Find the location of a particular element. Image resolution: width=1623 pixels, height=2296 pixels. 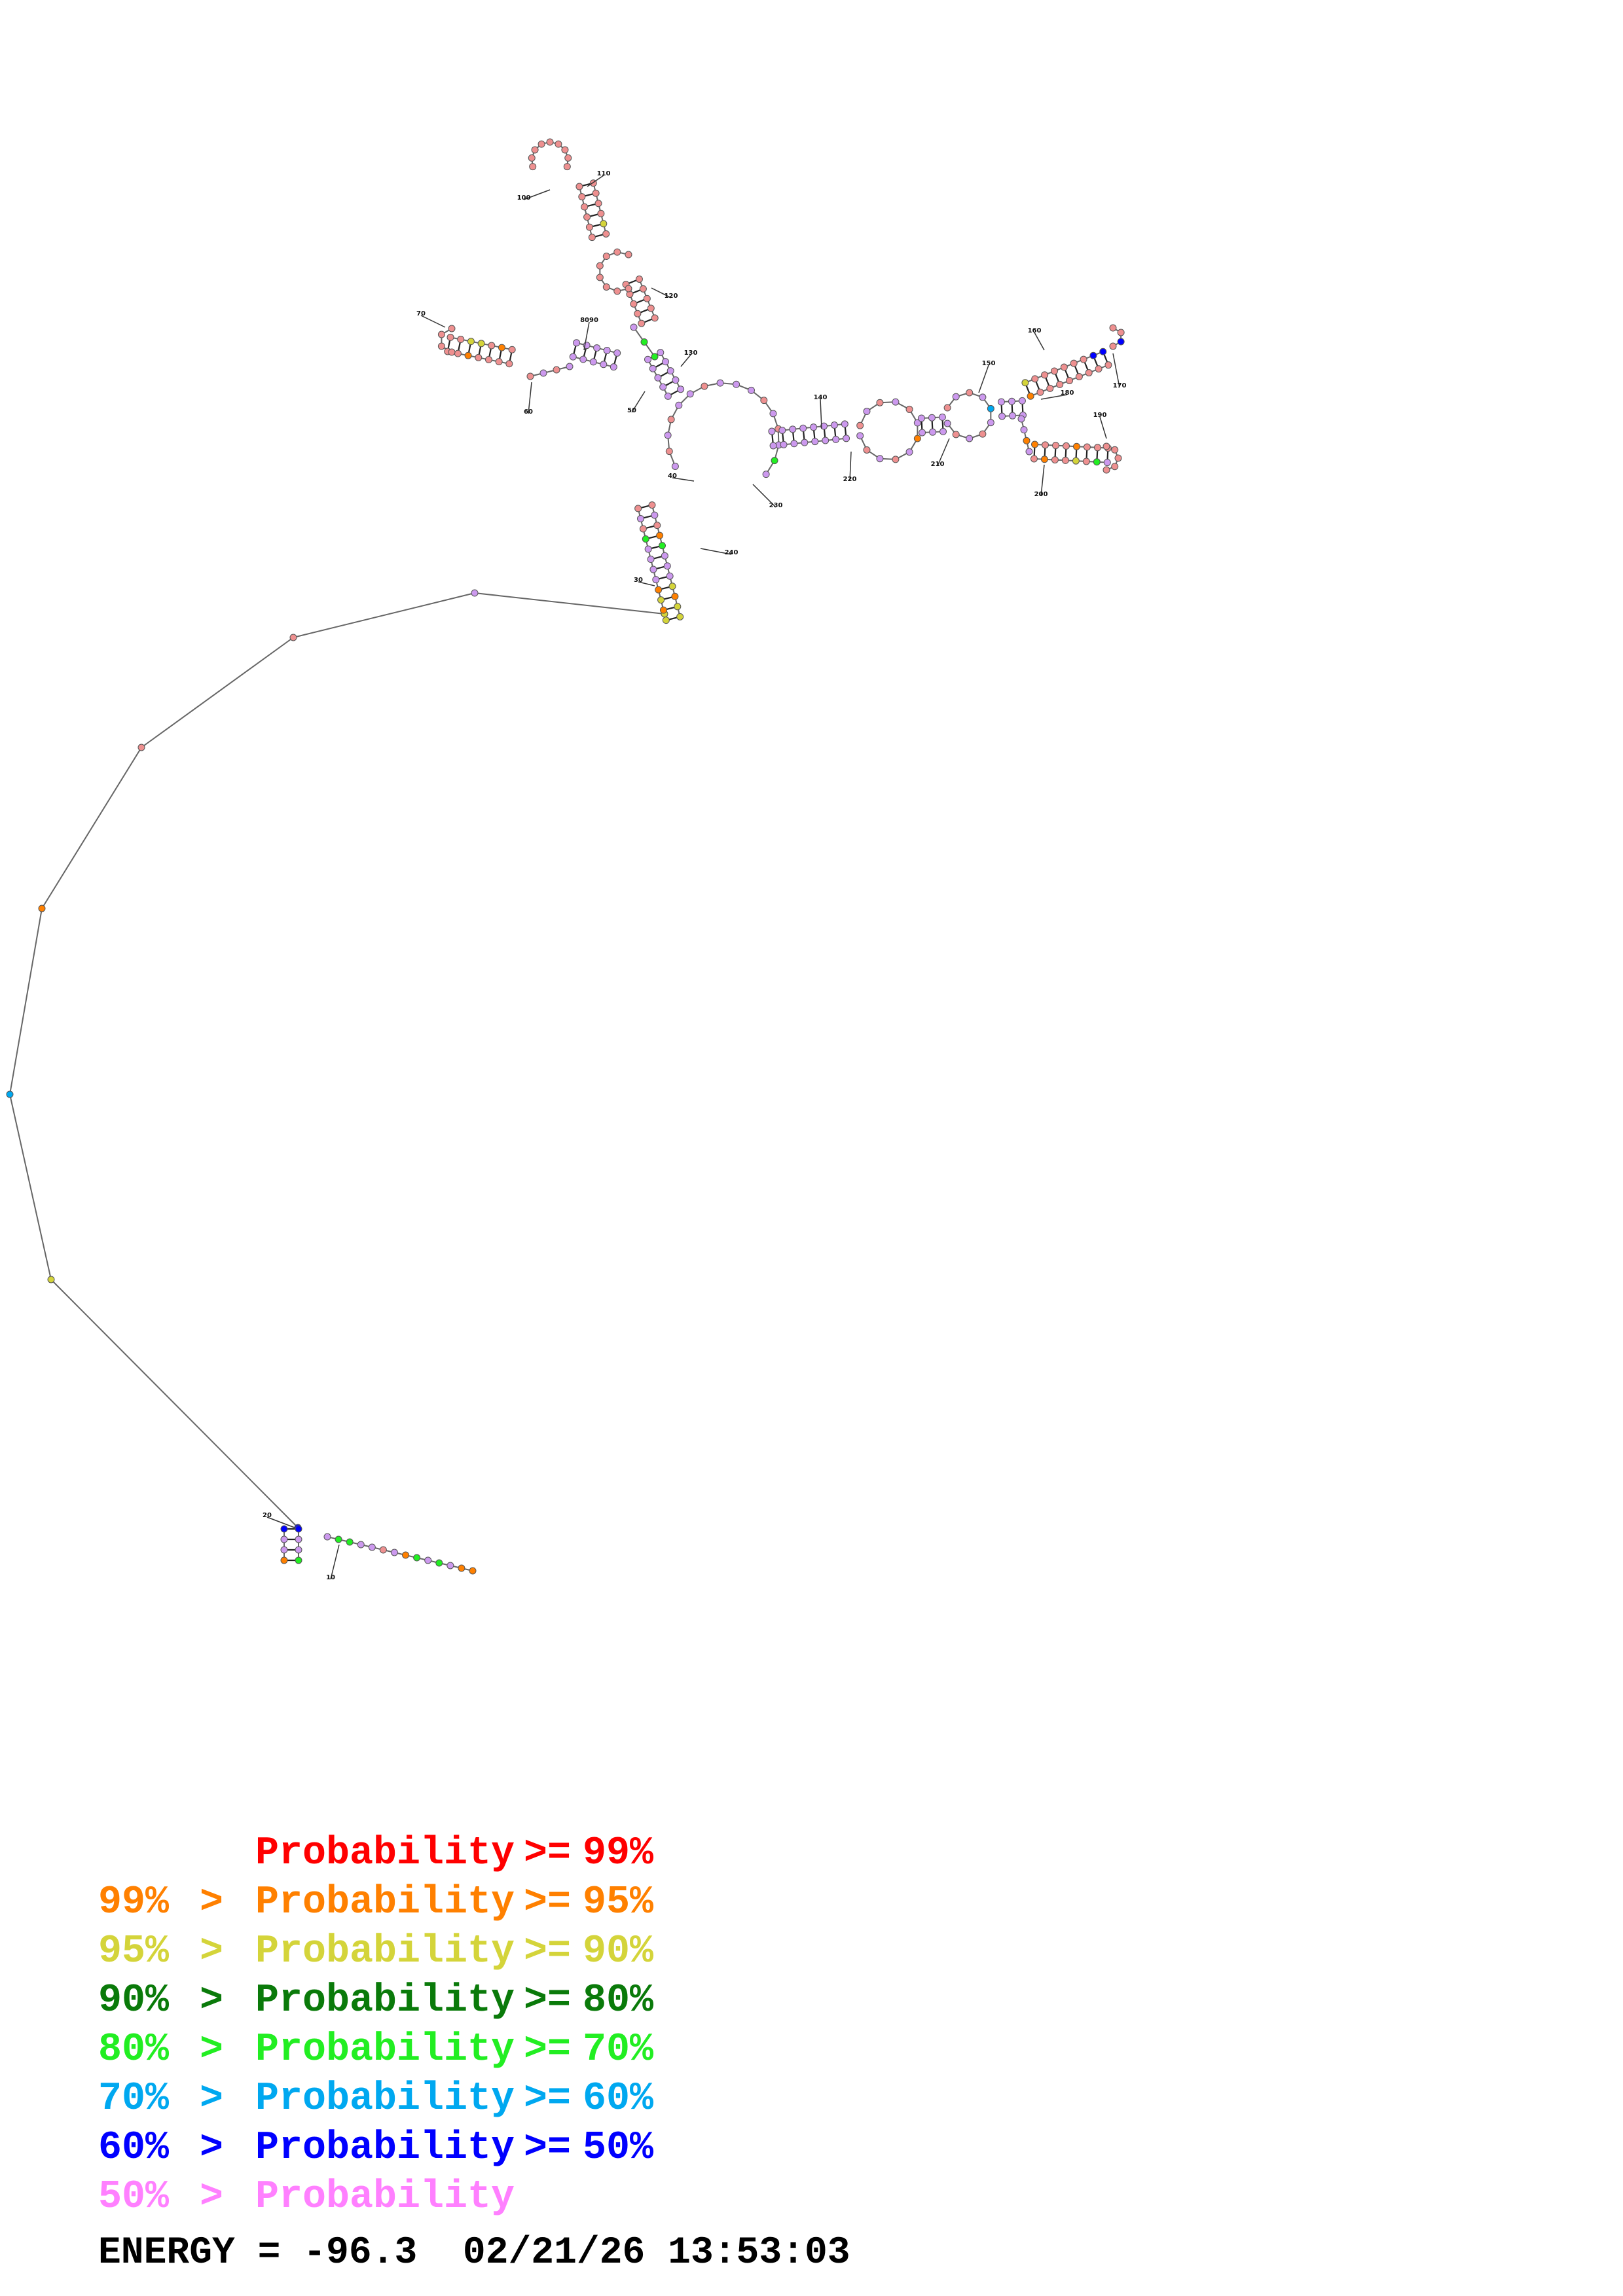

position-label: 200 is located at coordinates (1041, 494).